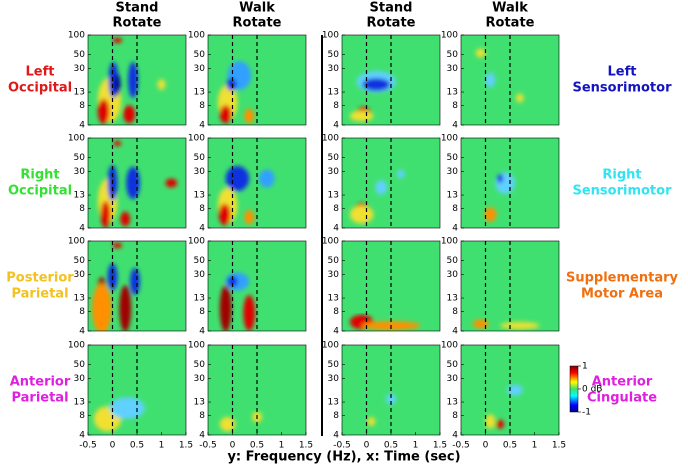 Image resolution: width=688 pixels, height=471 pixels. What do you see at coordinates (39, 398) in the screenshot?
I see `row-label: Parietal` at bounding box center [39, 398].